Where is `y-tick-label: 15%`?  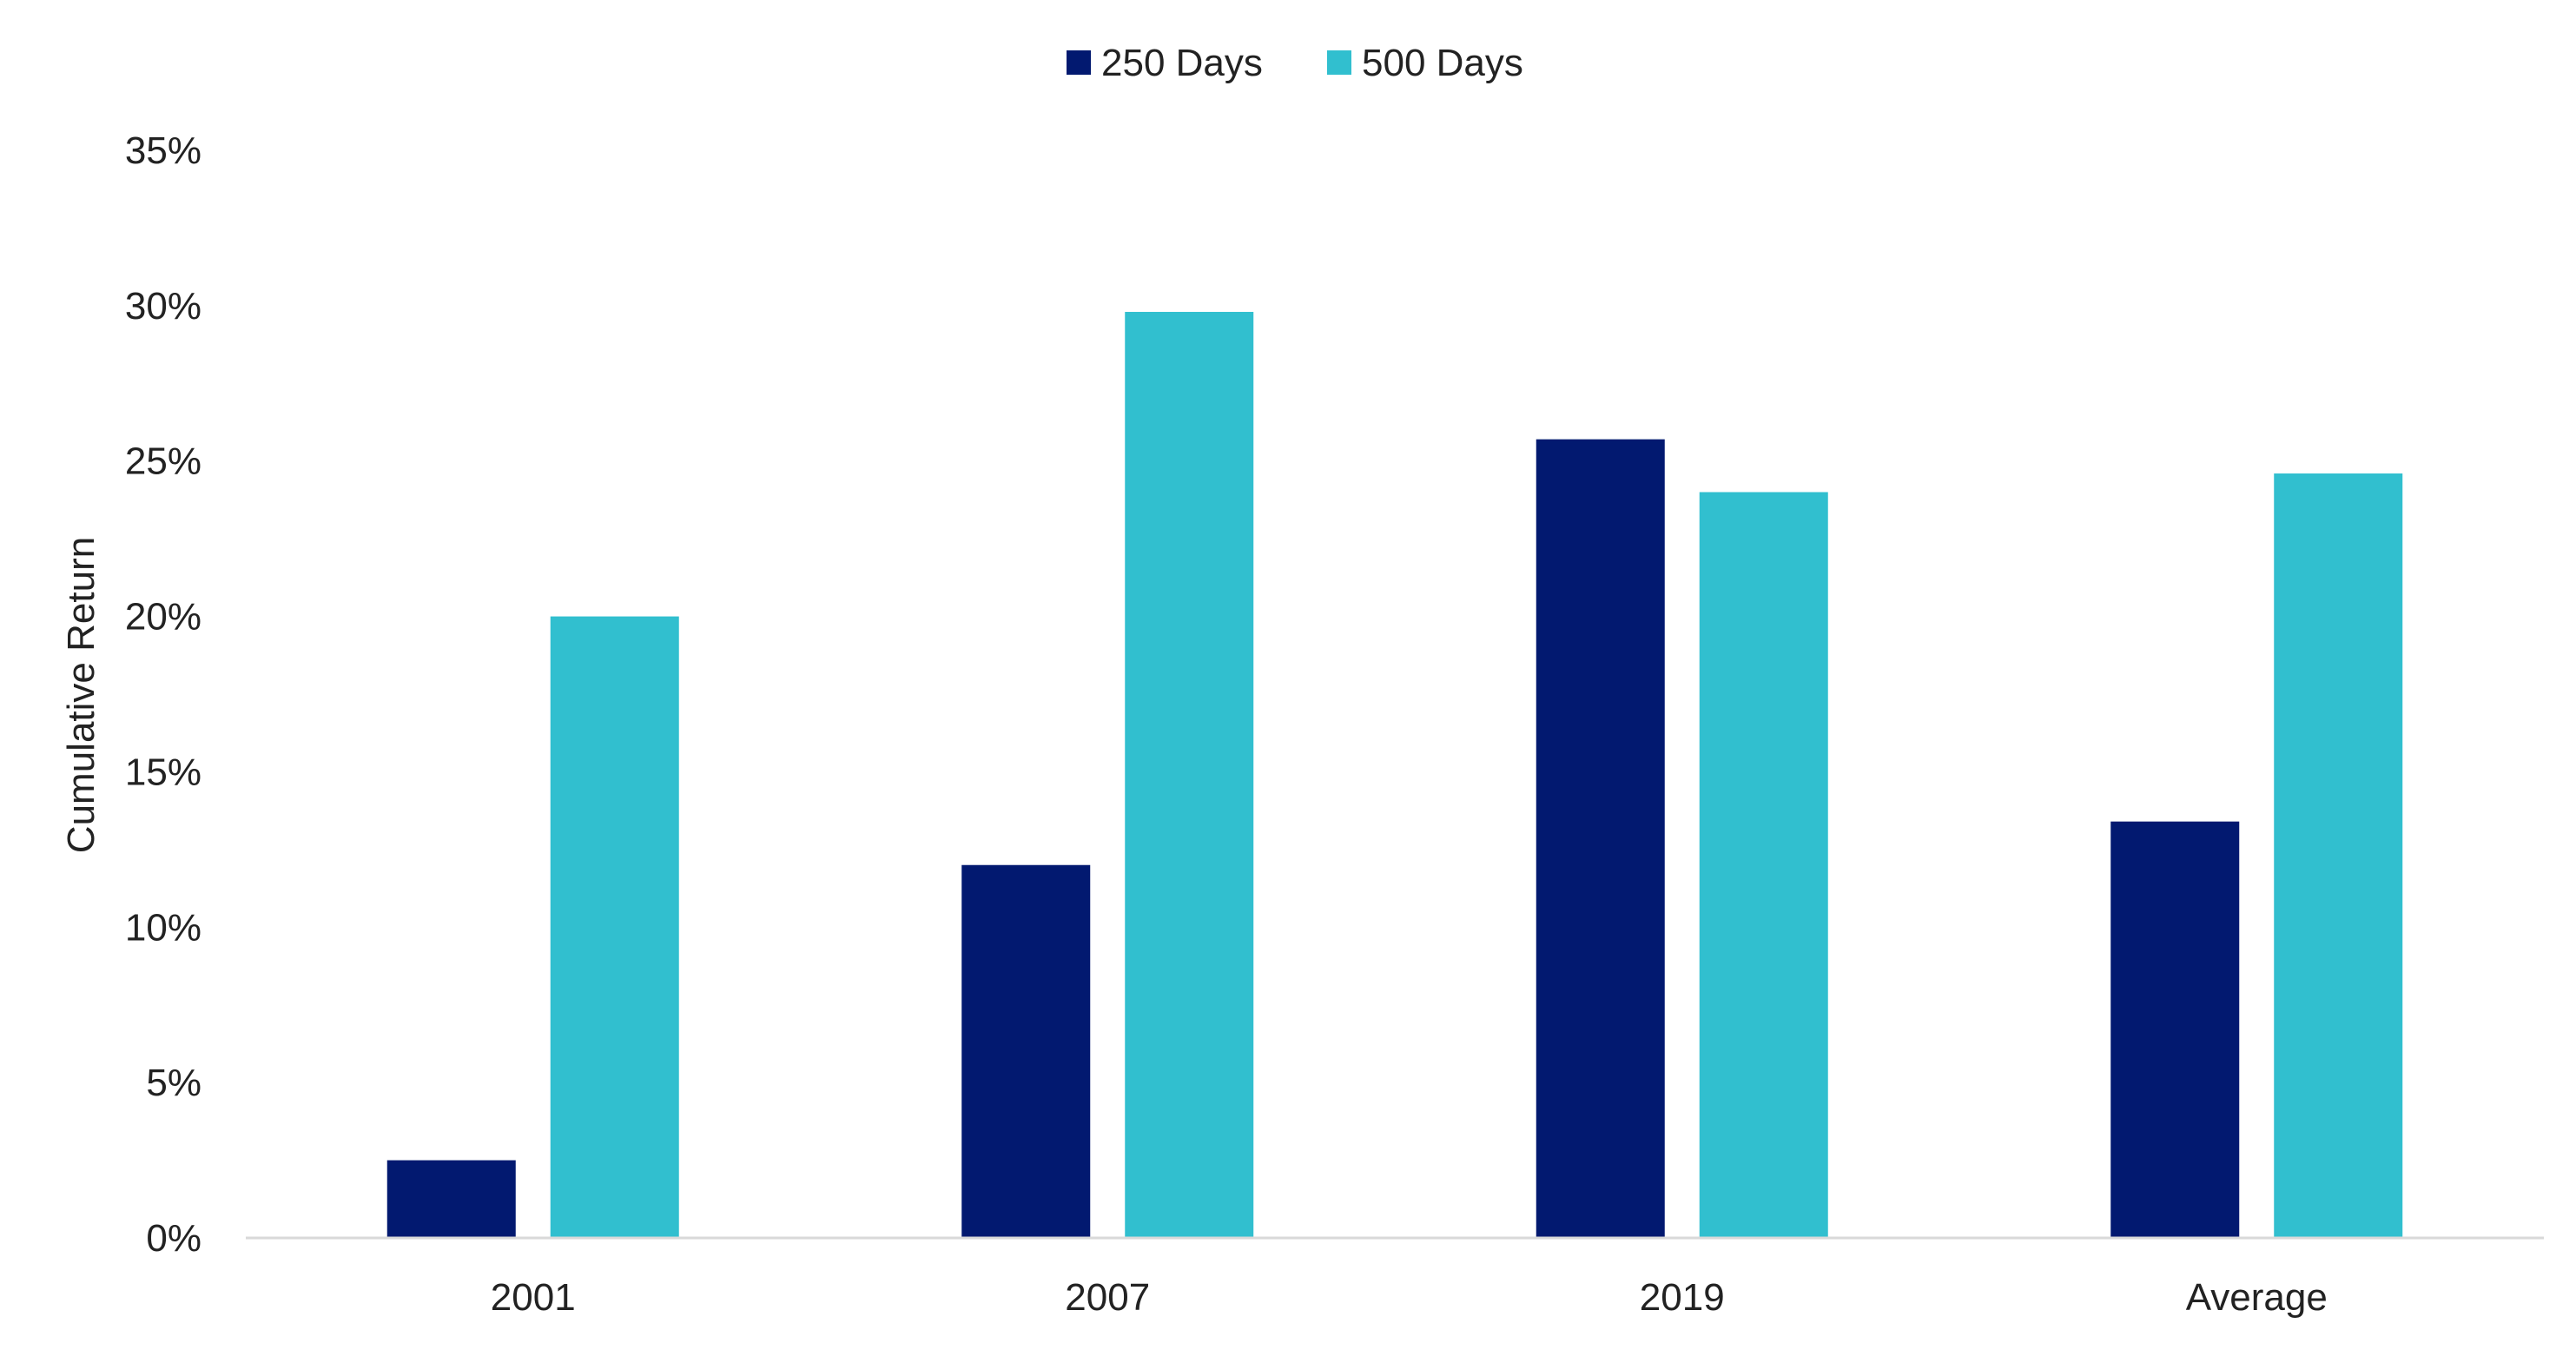 y-tick-label: 15% is located at coordinates (163, 772).